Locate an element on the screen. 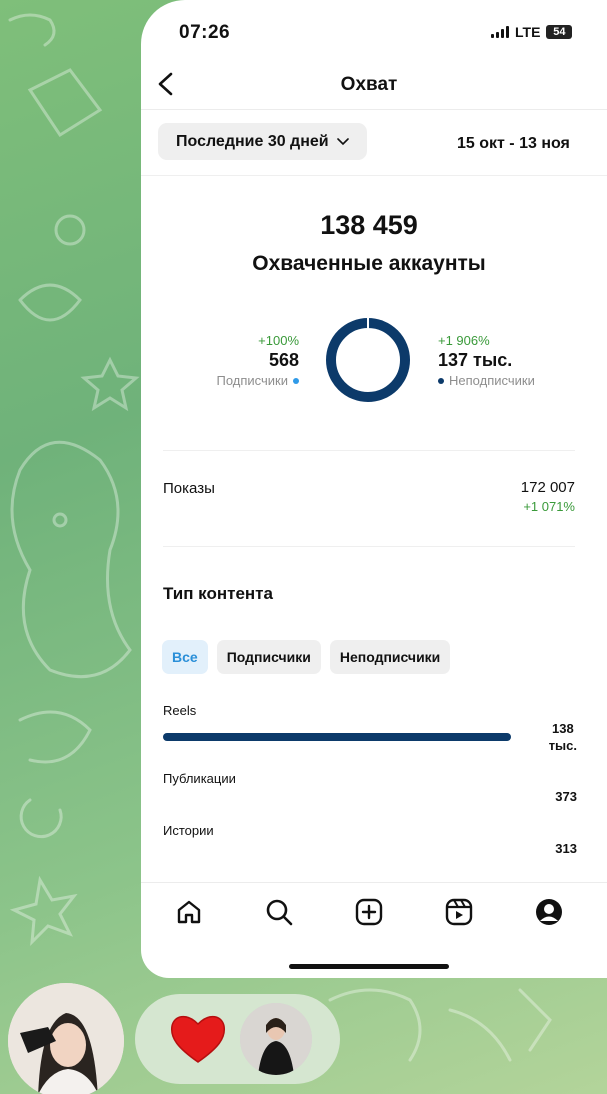 The width and height of the screenshot is (607, 1094). content-row-value: 138 is located at coordinates (562, 728).